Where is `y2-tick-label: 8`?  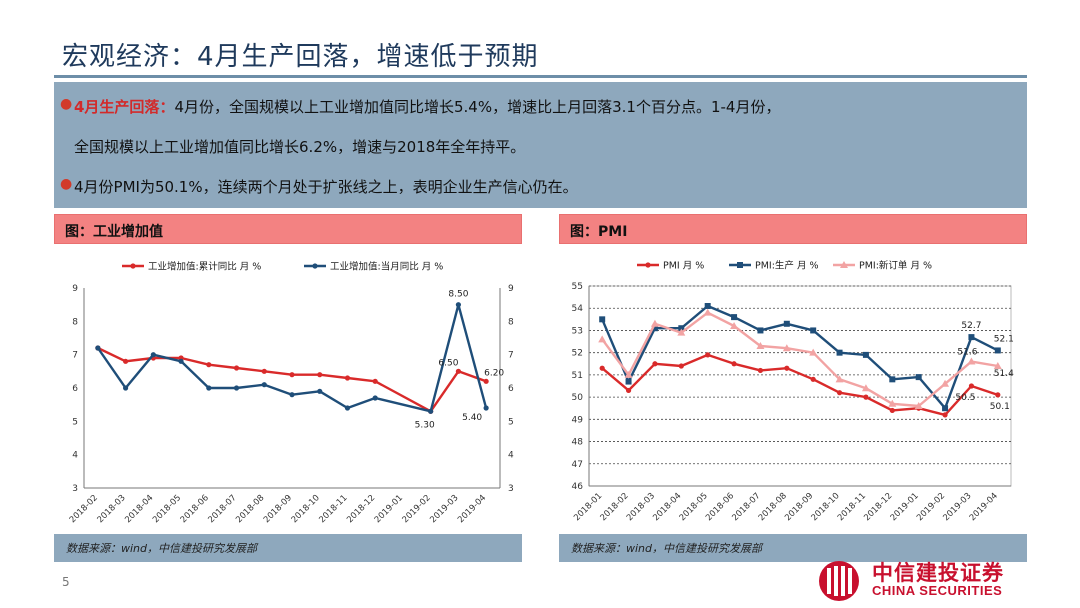
y2-tick-label: 8 is located at coordinates (511, 322).